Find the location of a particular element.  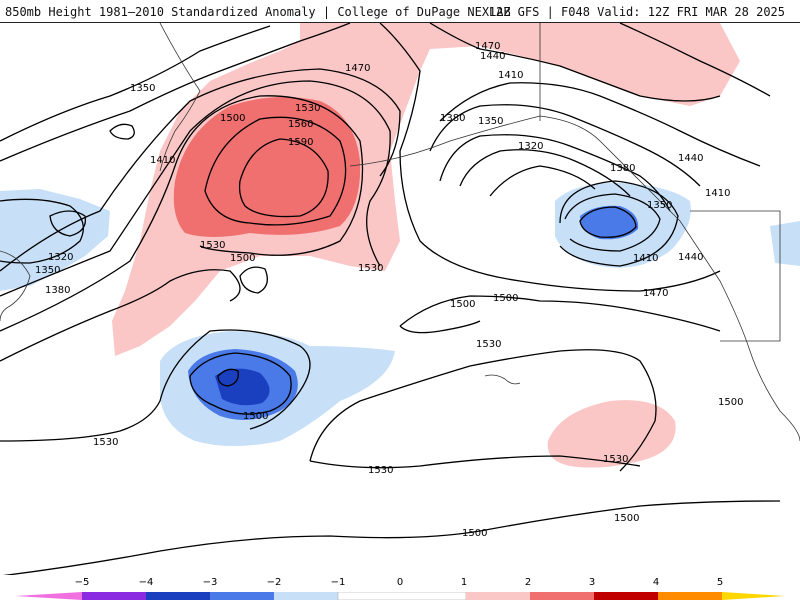

colorbar-tick-label: 1 is located at coordinates (464, 582).